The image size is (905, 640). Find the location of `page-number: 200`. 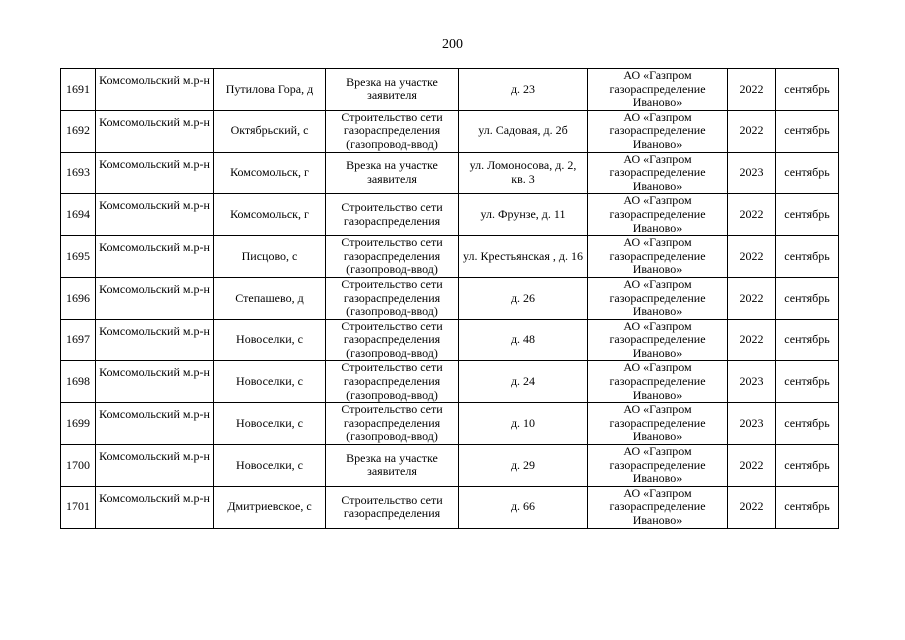

page-number: 200 is located at coordinates (452, 44).